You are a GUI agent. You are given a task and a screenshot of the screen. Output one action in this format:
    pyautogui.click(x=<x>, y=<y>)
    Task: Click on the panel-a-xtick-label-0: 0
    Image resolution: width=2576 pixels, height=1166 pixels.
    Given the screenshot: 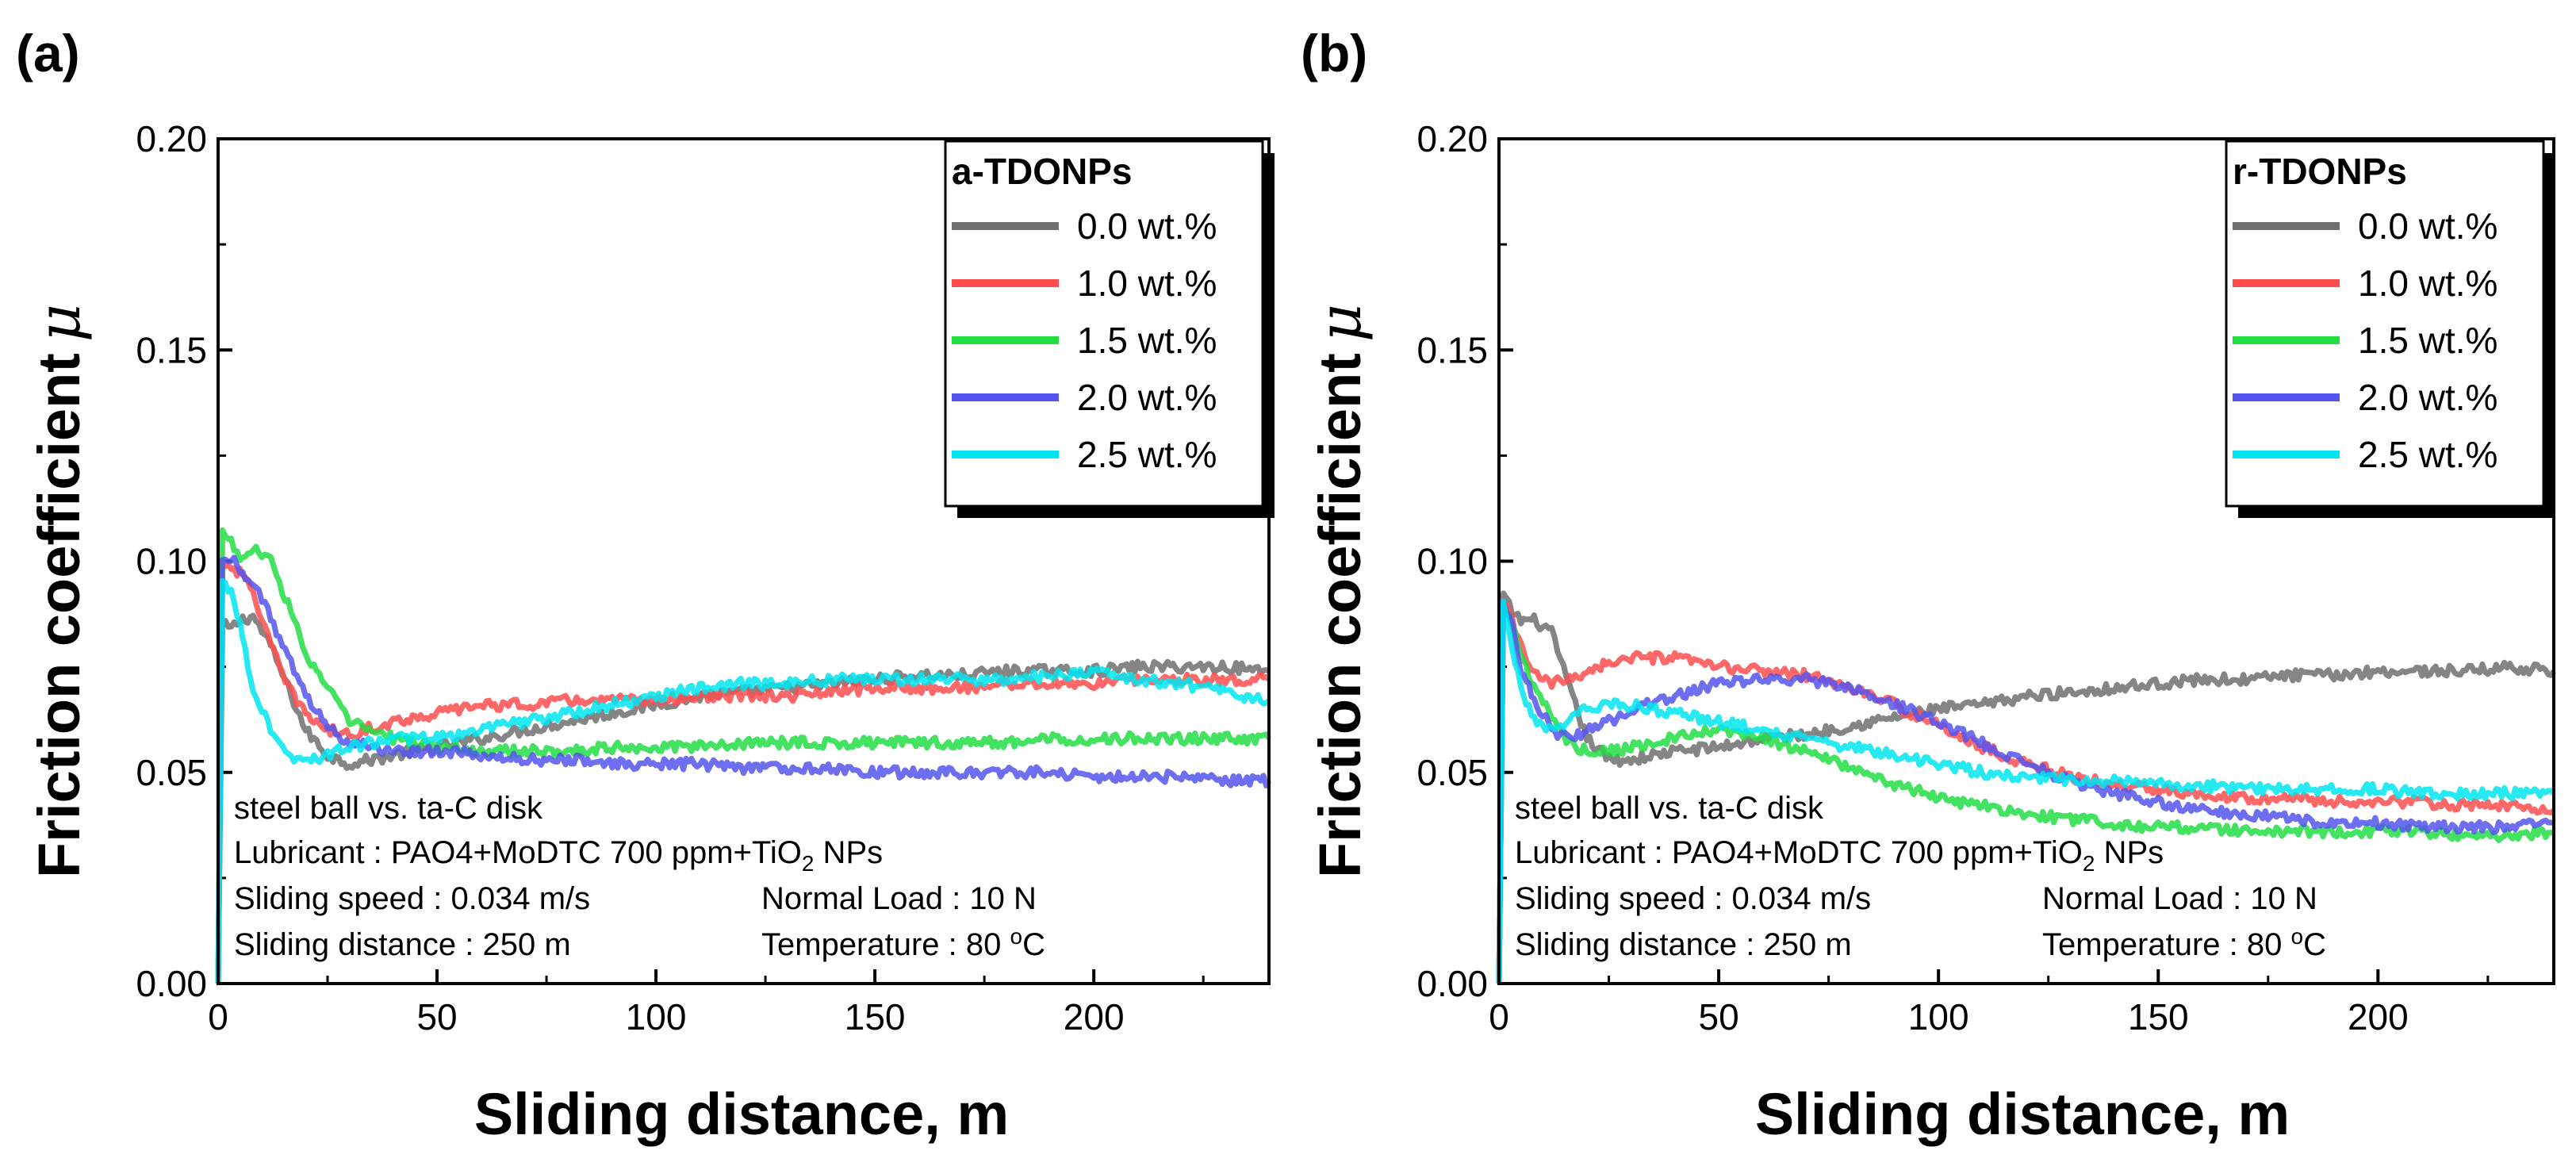 What is the action you would take?
    pyautogui.click(x=218, y=1017)
    